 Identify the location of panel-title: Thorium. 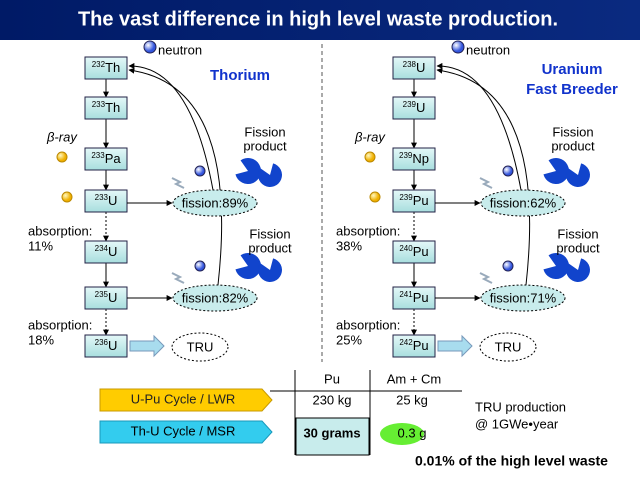
(240, 75).